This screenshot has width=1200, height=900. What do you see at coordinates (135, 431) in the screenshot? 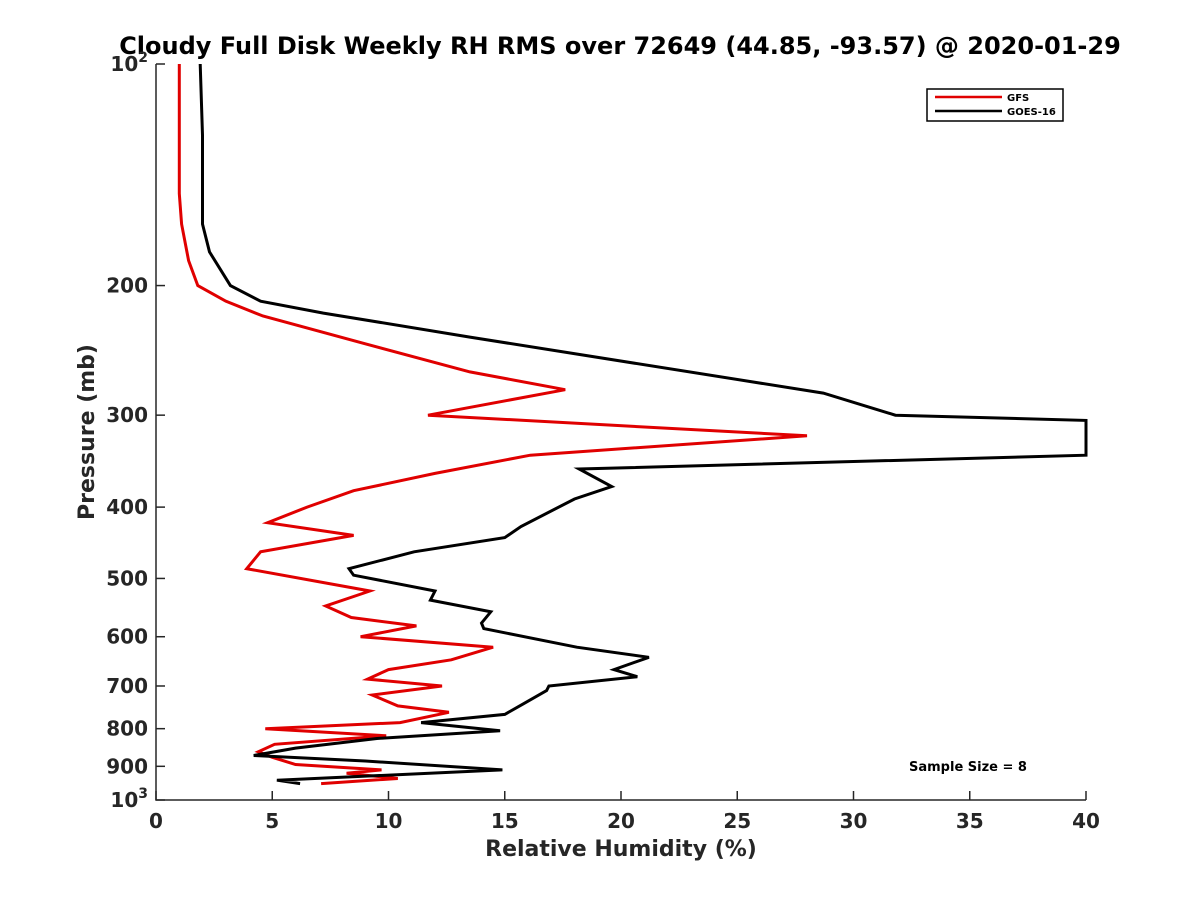
I see `y-axis-ticks: 10² 200 300 400 500 600 700 800 900 10³` at bounding box center [135, 431].